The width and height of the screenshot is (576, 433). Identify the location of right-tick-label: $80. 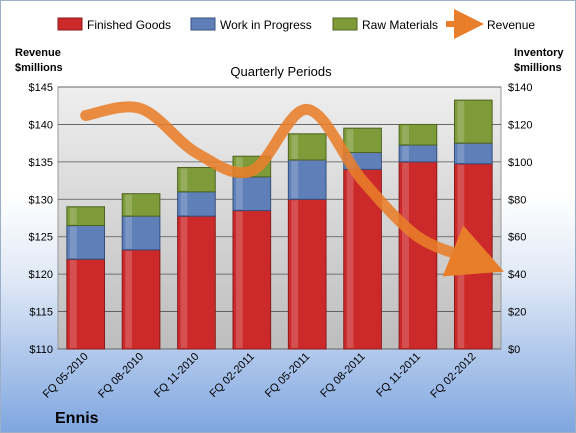
(517, 200).